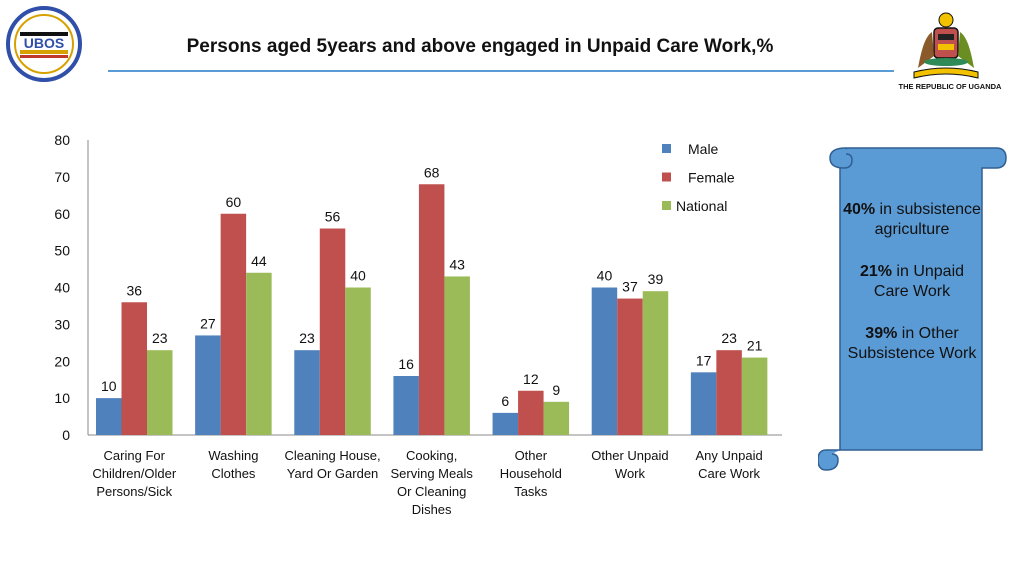 Image resolution: width=1024 pixels, height=578 pixels. Describe the element at coordinates (701, 206) in the screenshot. I see `legend-label-national: National` at that location.